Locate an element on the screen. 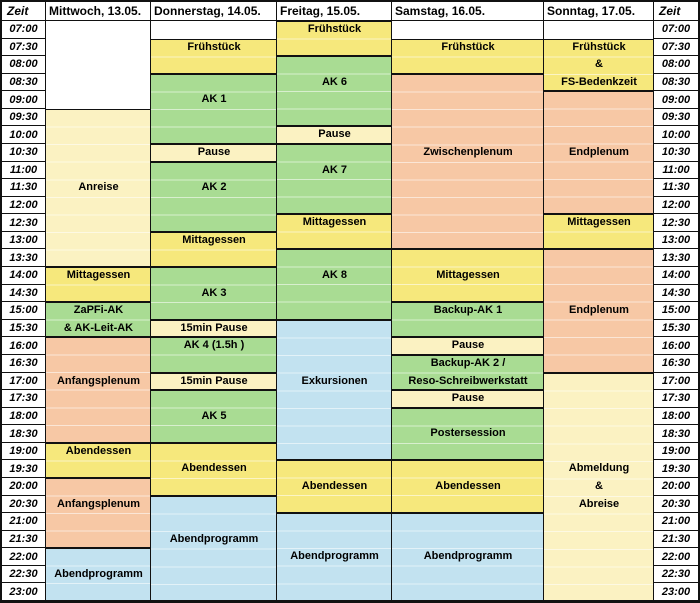 Image resolution: width=700 pixels, height=603 pixels. time-cell-left-07:30: 07:30 is located at coordinates (24, 47).